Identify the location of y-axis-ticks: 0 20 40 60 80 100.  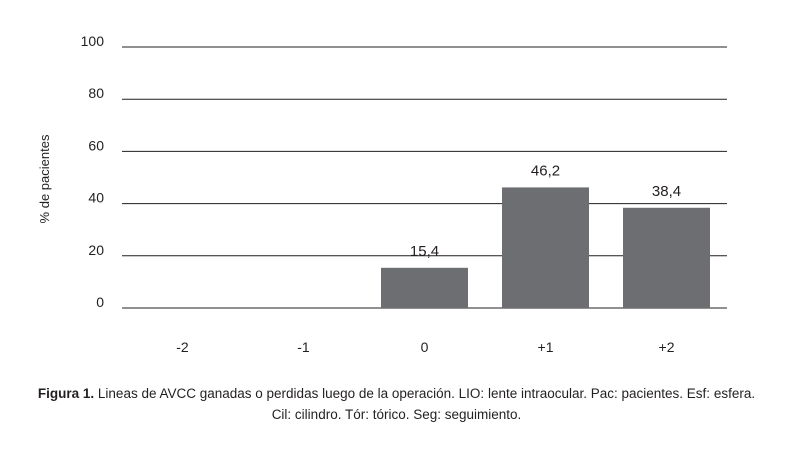
(93, 171).